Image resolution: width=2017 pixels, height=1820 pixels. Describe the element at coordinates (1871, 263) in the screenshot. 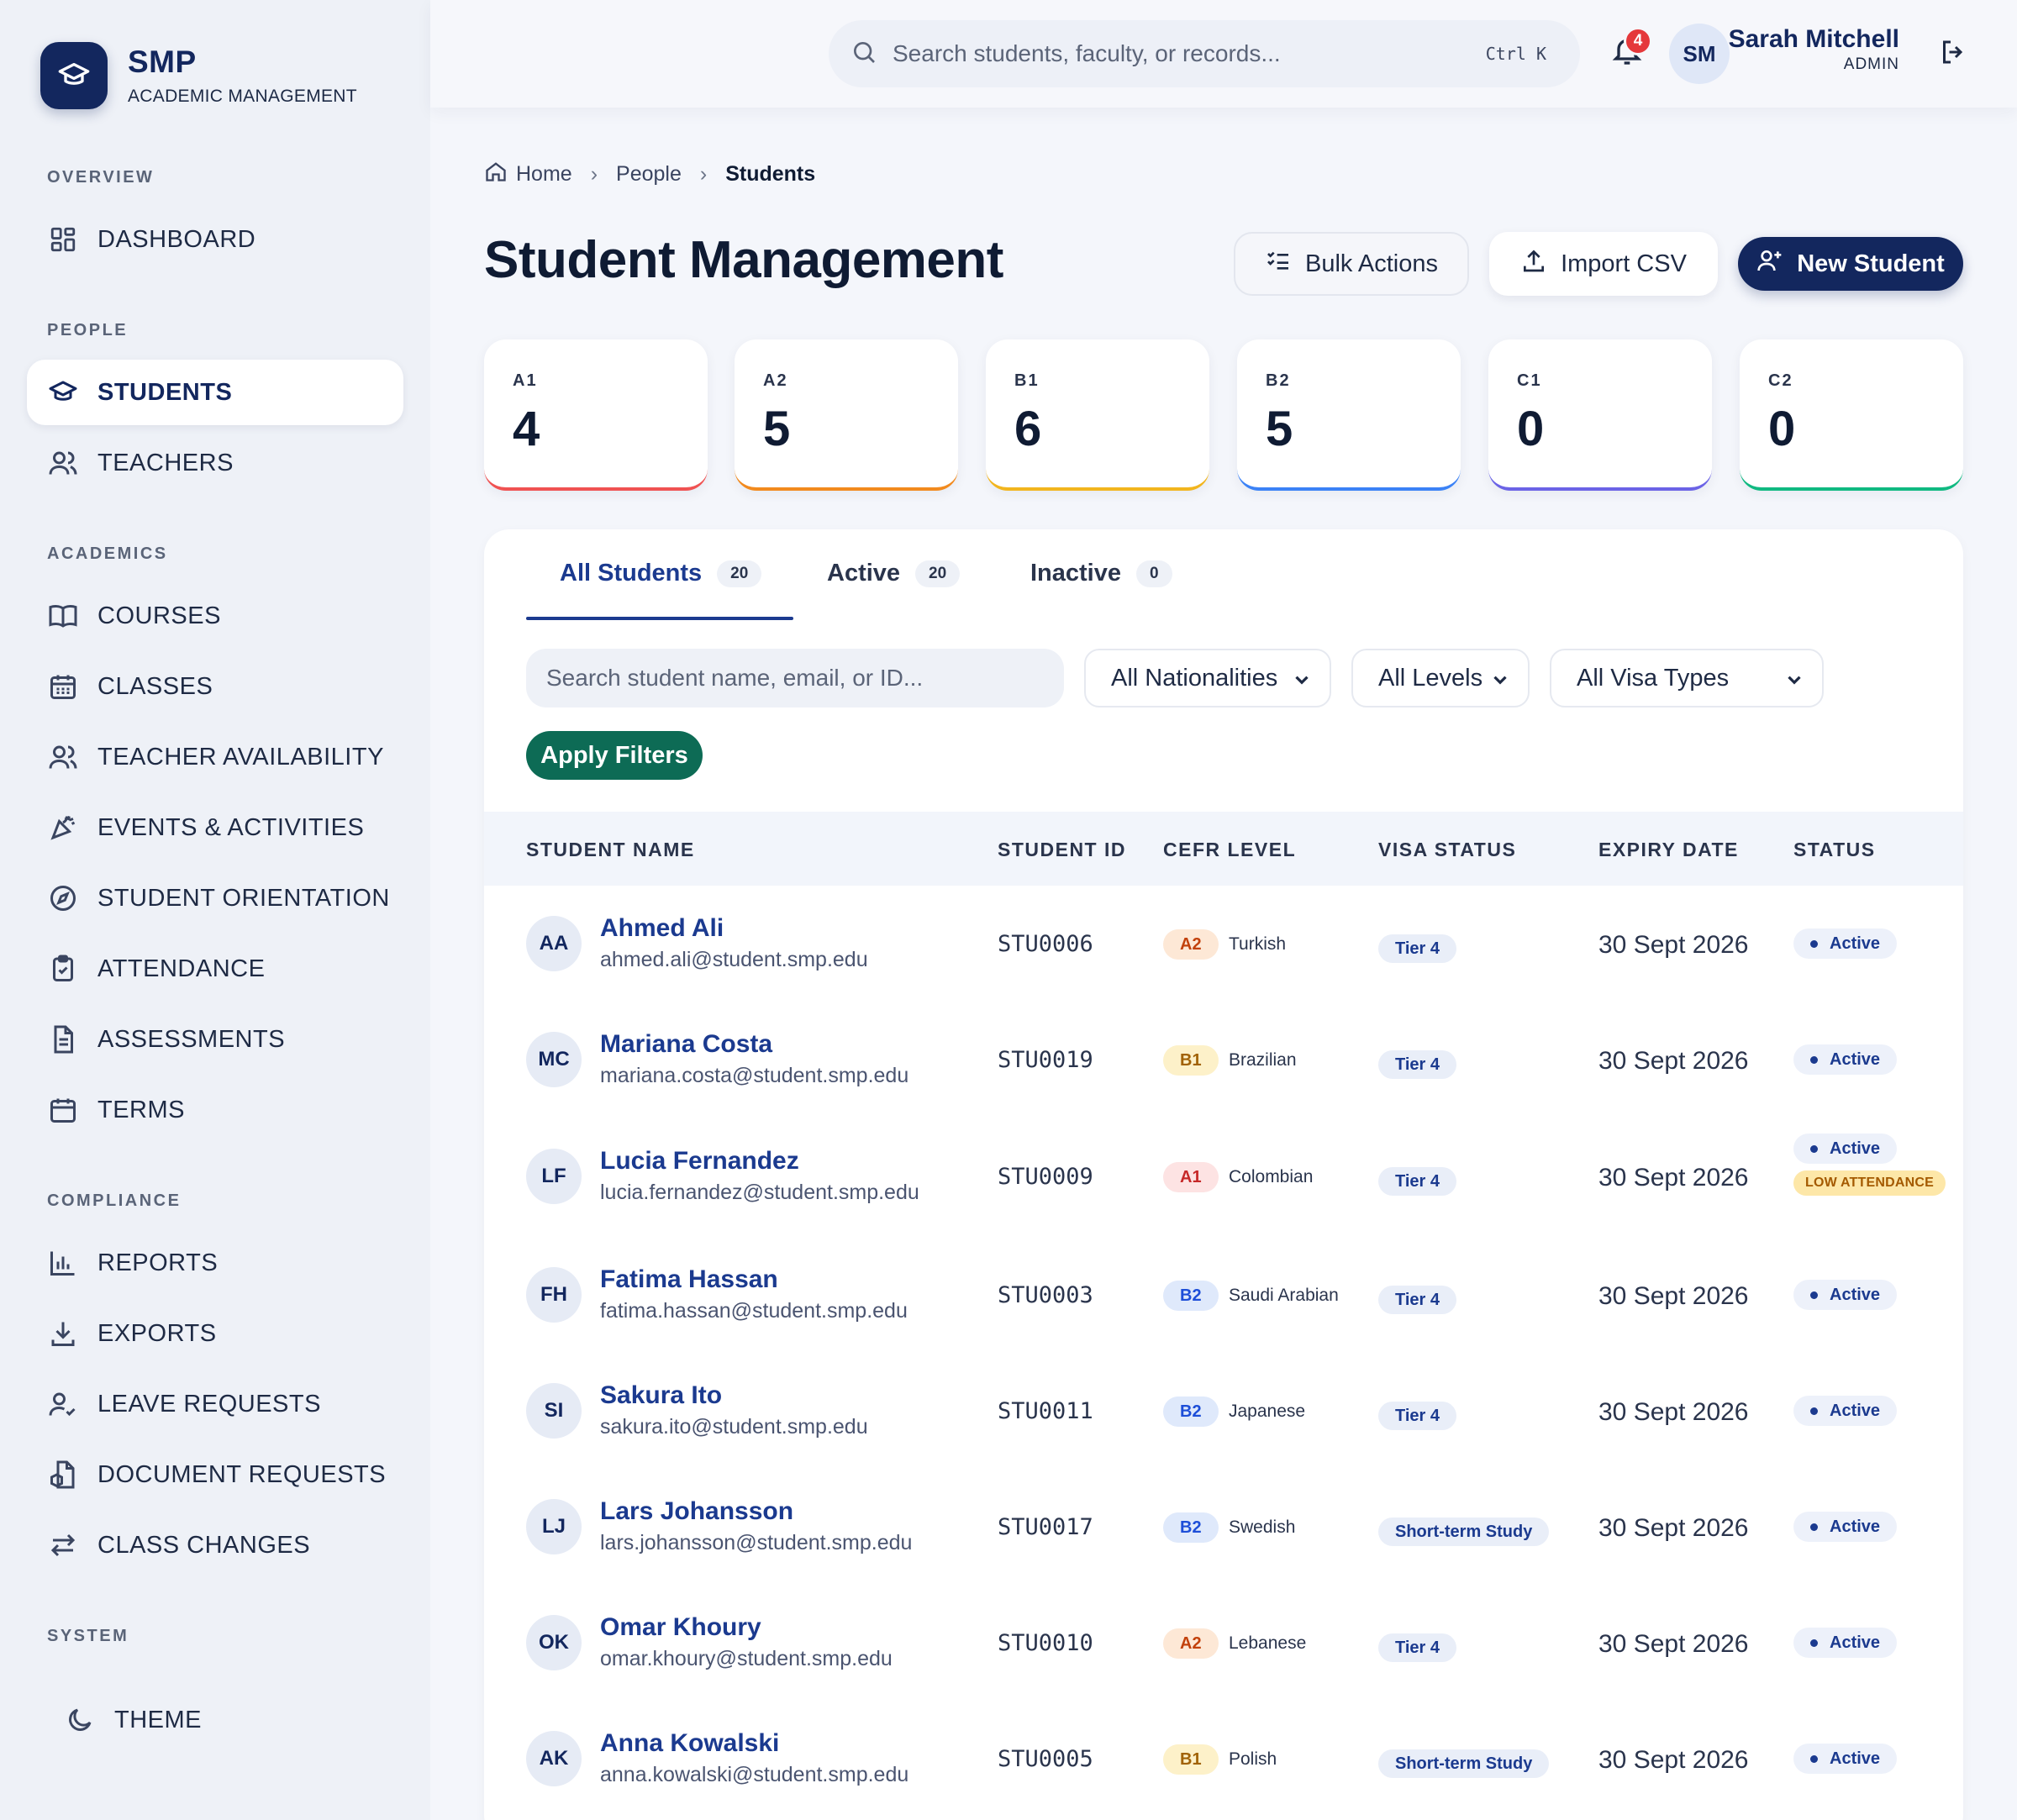

I see `new-student-label: New Student` at that location.